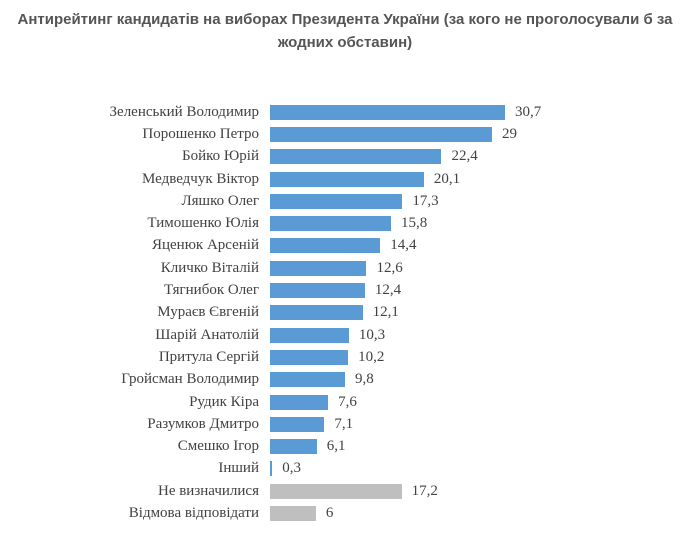 The height and width of the screenshot is (552, 690). I want to click on bar-value: 10,2, so click(371, 356).